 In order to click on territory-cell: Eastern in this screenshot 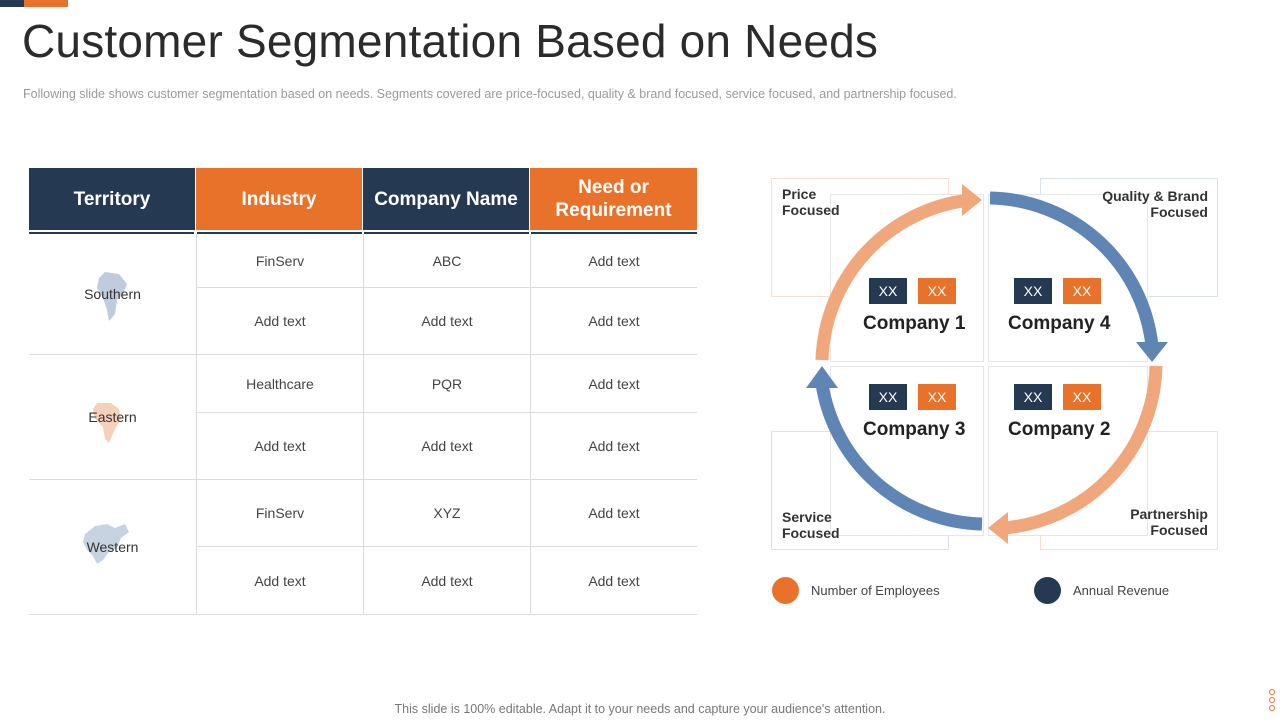, I will do `click(112, 417)`.